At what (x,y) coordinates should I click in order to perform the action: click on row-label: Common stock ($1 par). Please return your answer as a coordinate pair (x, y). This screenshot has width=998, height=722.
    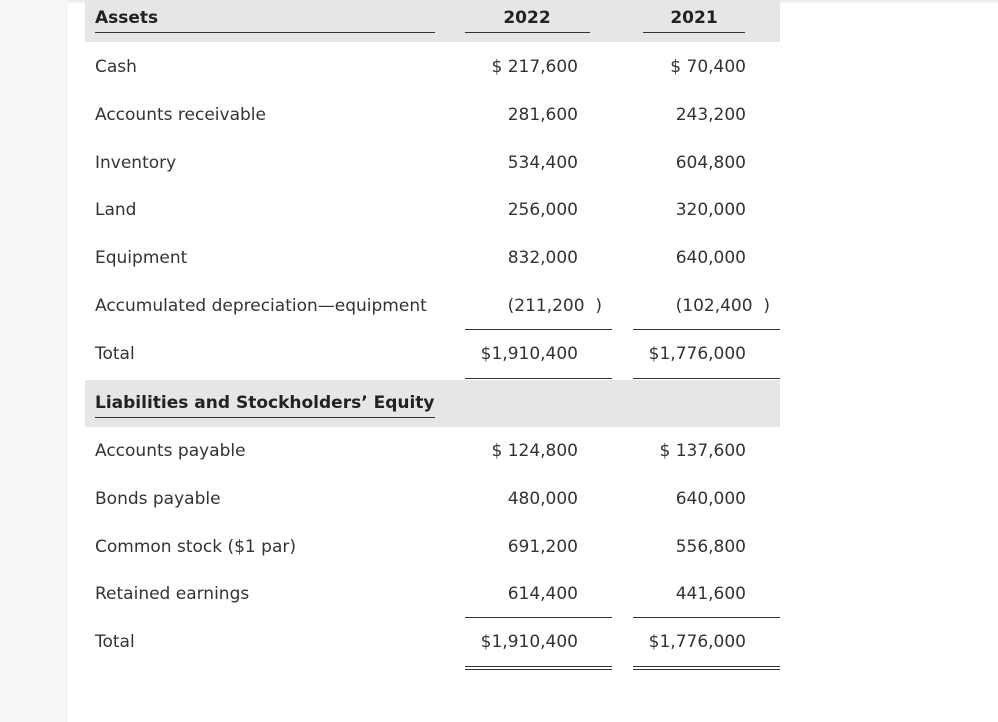
    Looking at the image, I should click on (195, 546).